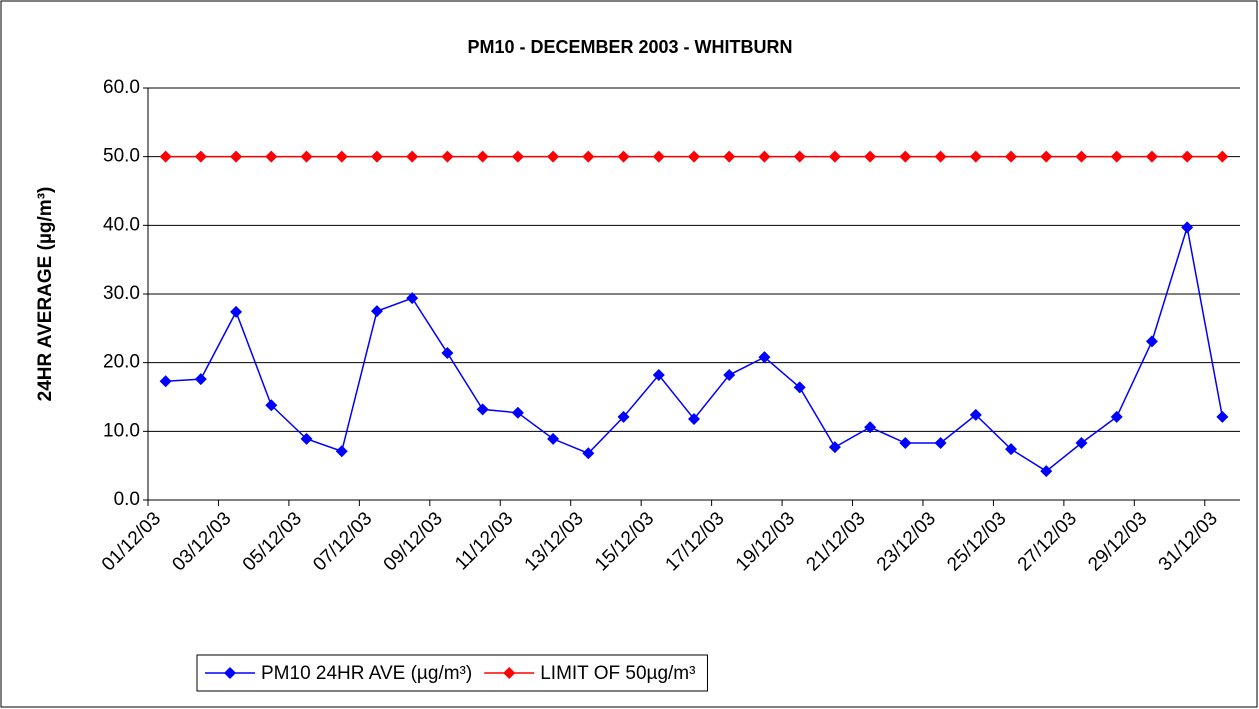  Describe the element at coordinates (127, 499) in the screenshot. I see `y-tick-label: 0.0` at that location.